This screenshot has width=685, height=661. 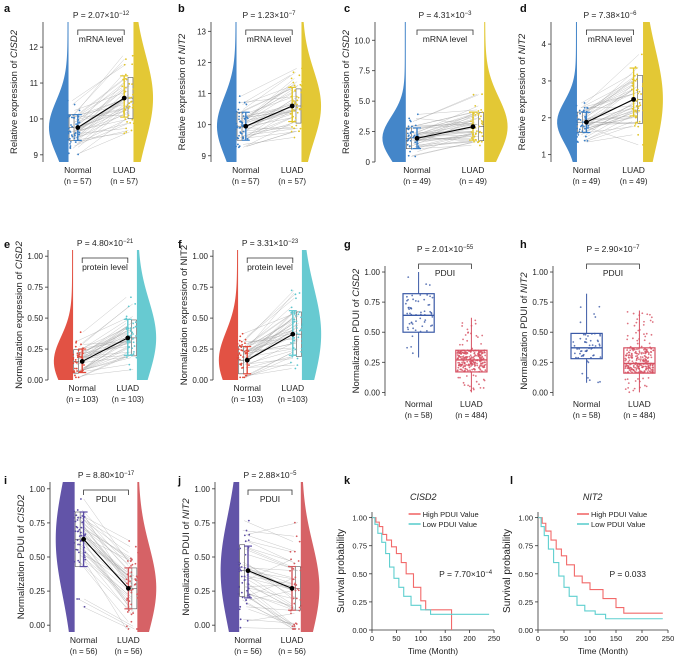 I want to click on y-tick-label: 1, so click(x=544, y=155).